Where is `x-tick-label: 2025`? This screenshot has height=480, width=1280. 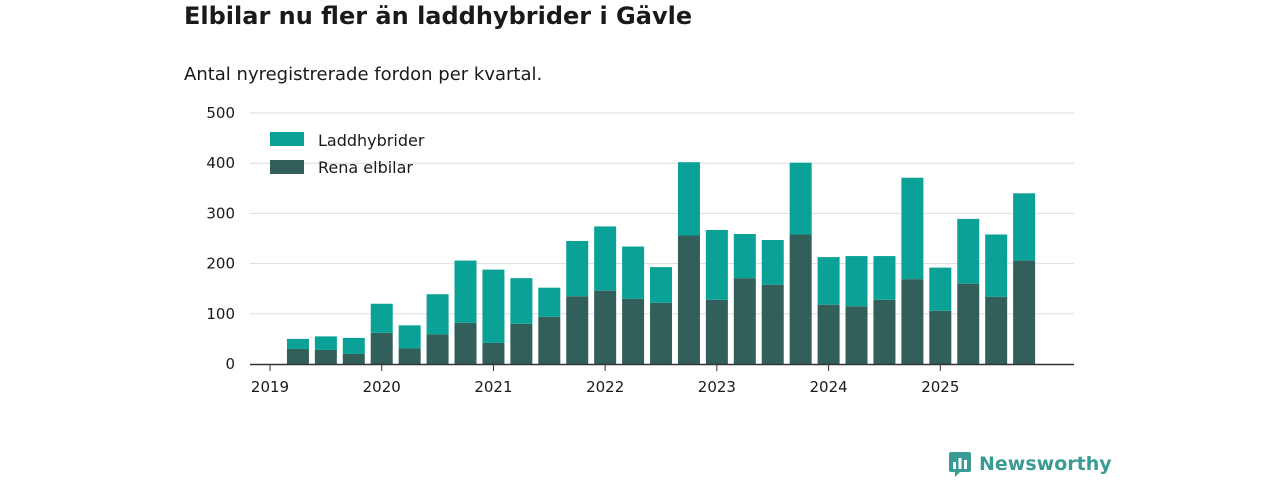
x-tick-label: 2025 is located at coordinates (940, 387).